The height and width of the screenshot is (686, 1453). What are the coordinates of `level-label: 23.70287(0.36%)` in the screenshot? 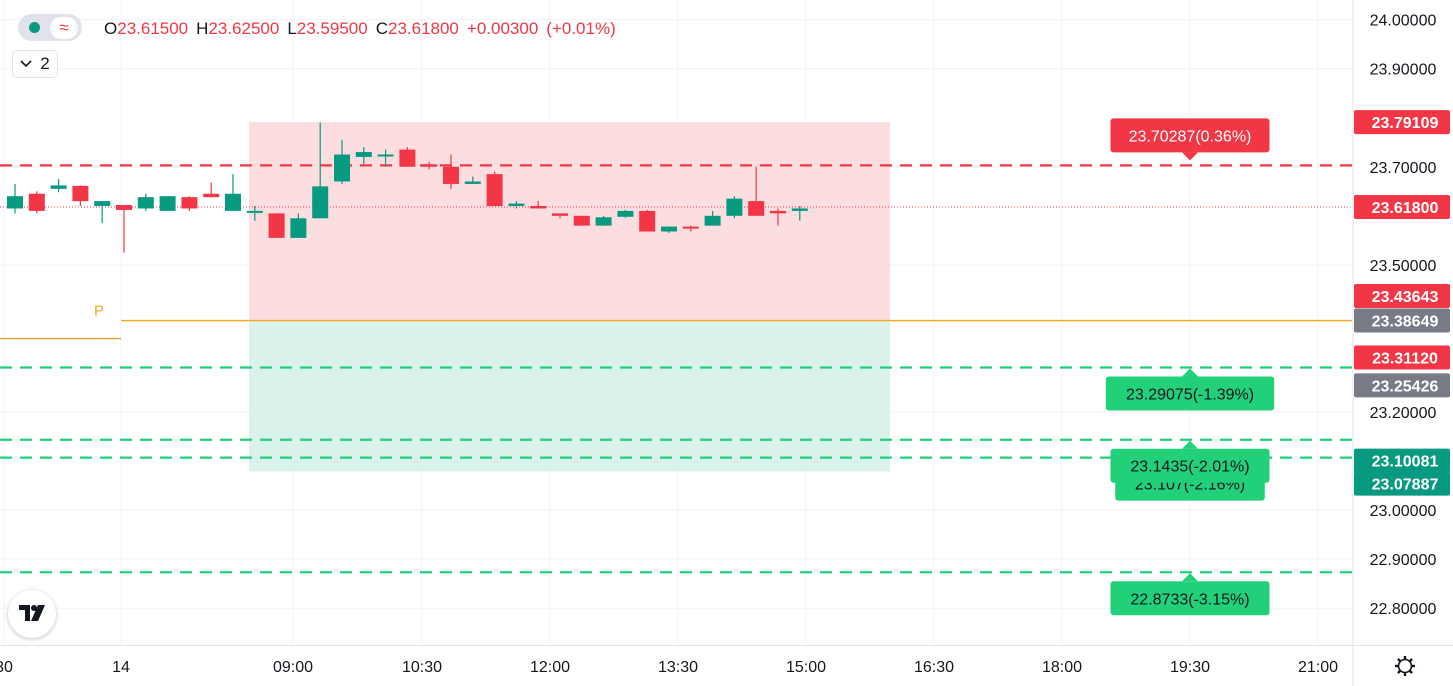 It's located at (1190, 139).